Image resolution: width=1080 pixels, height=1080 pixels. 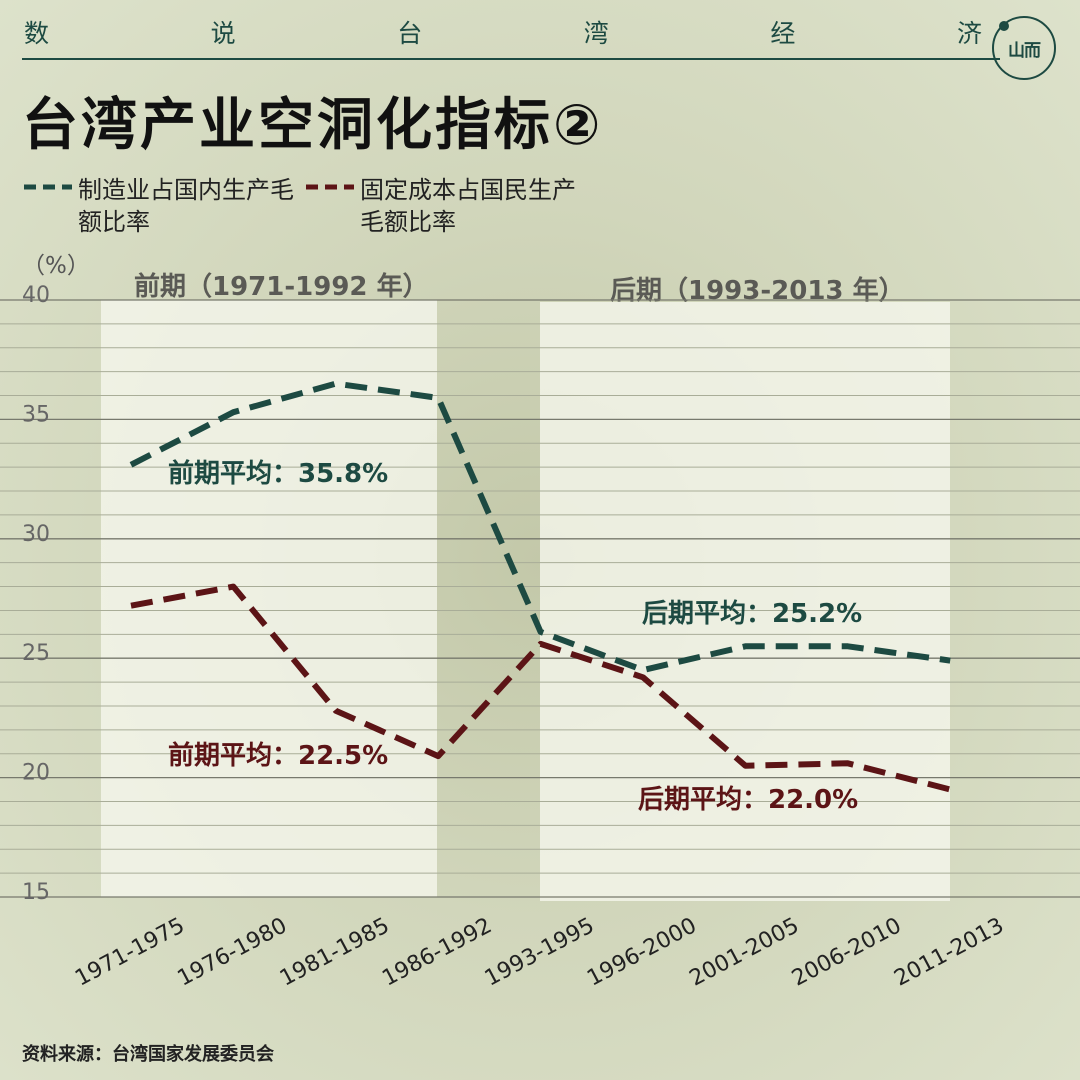 I want to click on brand-logo: 山而, so click(x=1024, y=48).